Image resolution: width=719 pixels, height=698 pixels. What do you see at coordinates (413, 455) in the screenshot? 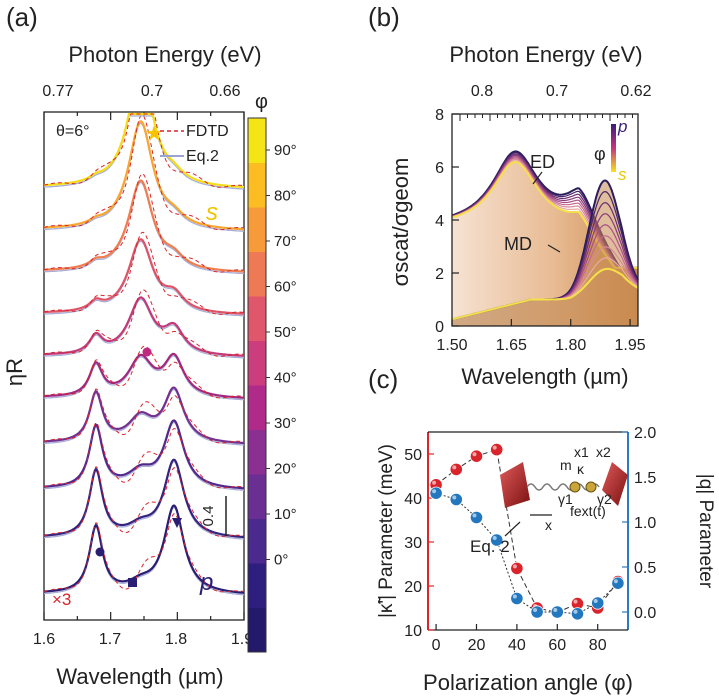
I see `c-left-tick-label: 50` at bounding box center [413, 455].